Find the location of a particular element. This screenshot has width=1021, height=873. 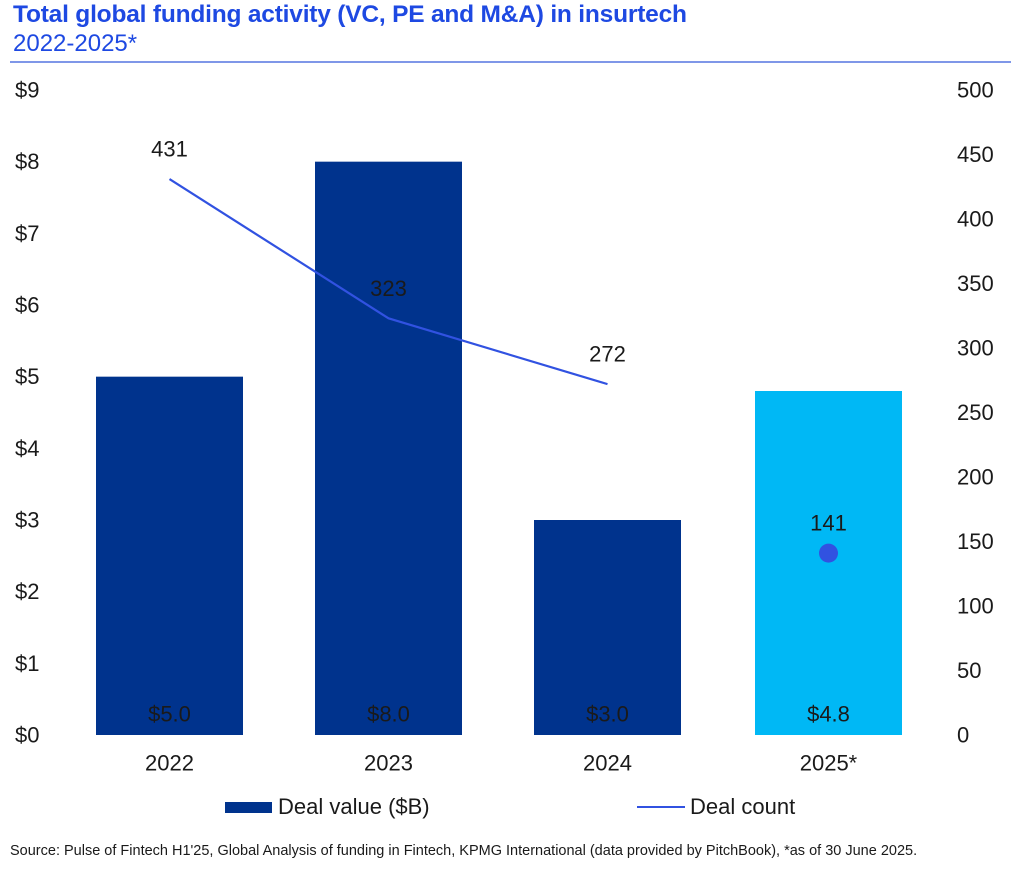

right-axis-tick: 500 is located at coordinates (975, 90).